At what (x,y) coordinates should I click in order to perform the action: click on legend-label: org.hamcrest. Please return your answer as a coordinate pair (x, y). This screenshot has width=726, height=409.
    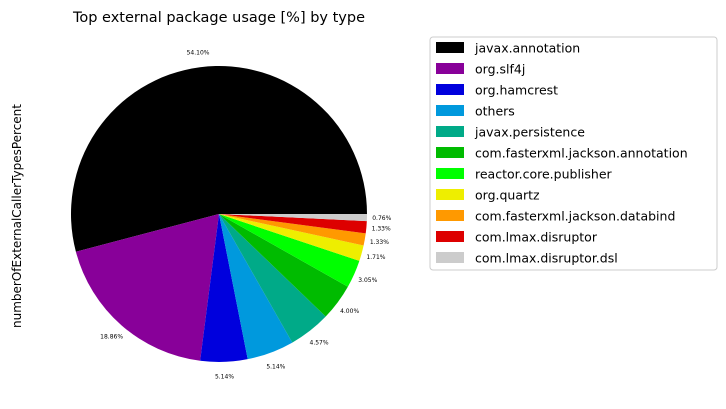
    Looking at the image, I should click on (516, 90).